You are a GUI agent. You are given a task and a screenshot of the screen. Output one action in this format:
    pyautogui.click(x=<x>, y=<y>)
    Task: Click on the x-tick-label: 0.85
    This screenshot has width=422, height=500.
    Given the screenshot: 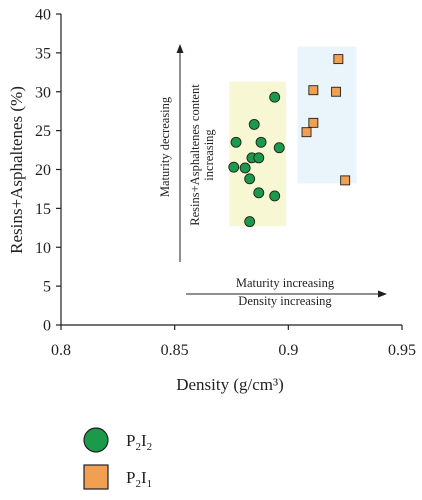 What is the action you would take?
    pyautogui.click(x=175, y=350)
    